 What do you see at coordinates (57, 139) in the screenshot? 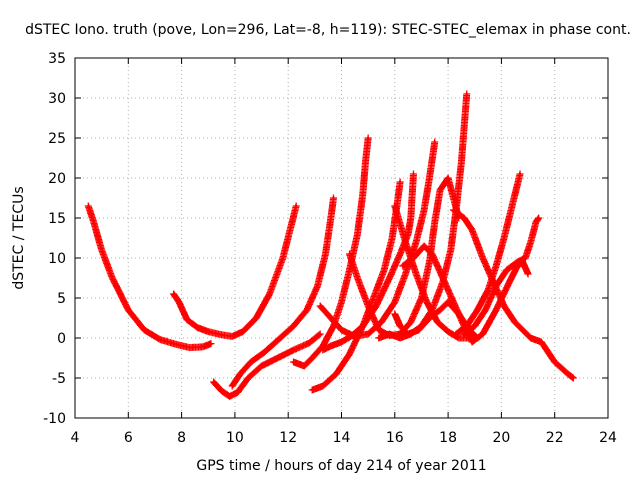
I see `y-tick-label: 25` at bounding box center [57, 139].